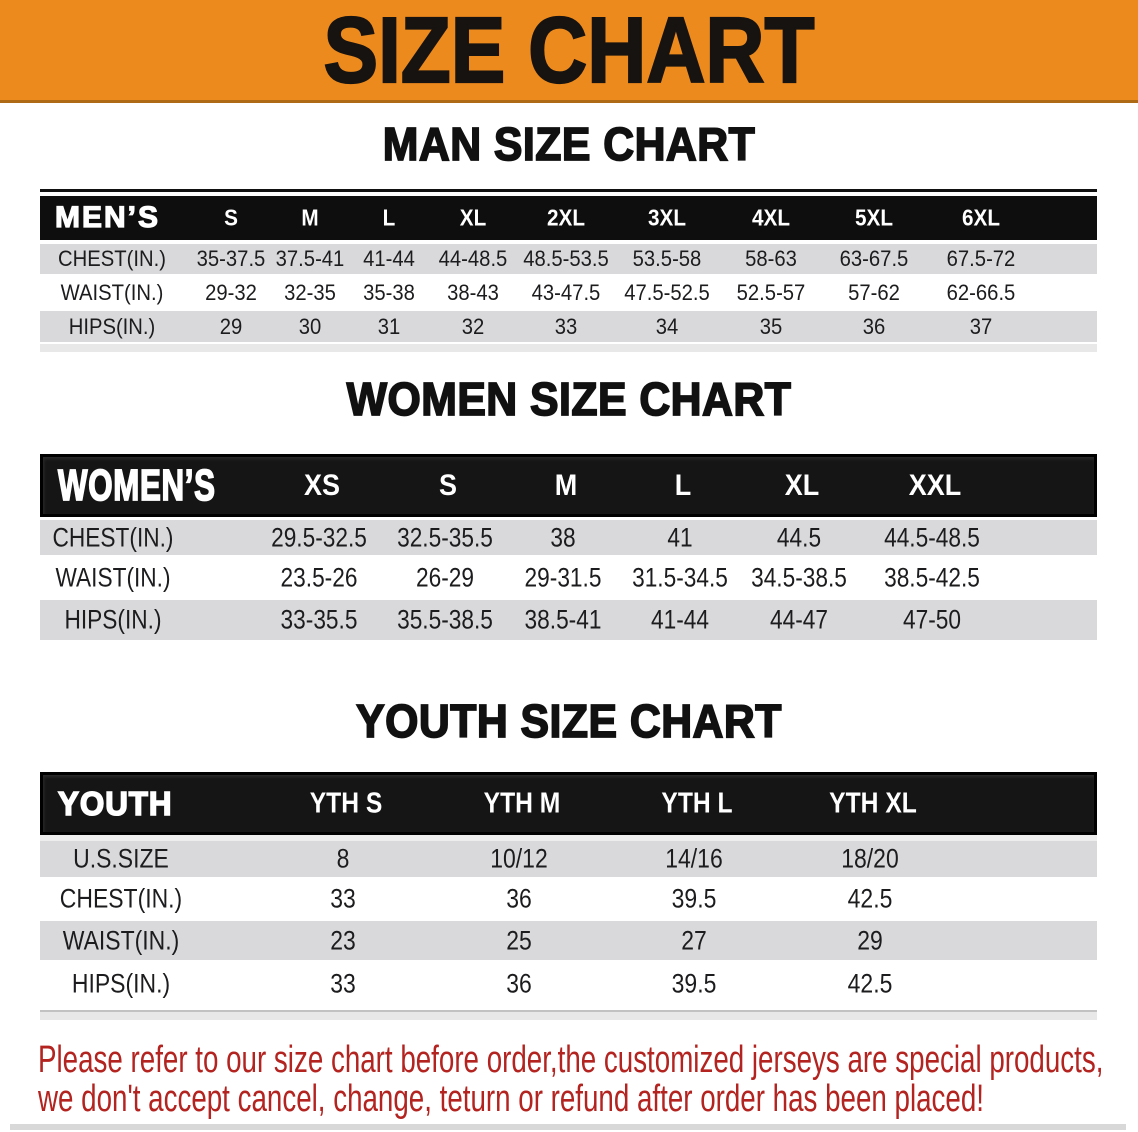 This screenshot has width=1138, height=1132. What do you see at coordinates (568, 1016) in the screenshot?
I see `youth-table-bottom-strip` at bounding box center [568, 1016].